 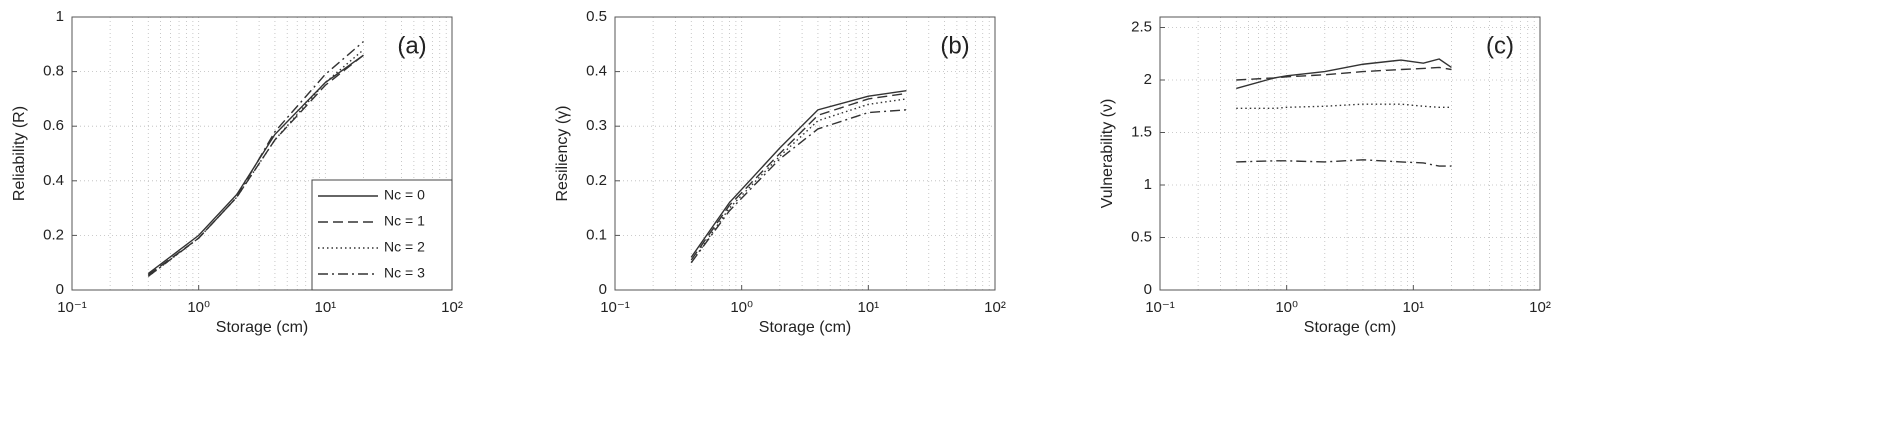 I want to click on y-tick-label: 2, so click(x=1148, y=79).